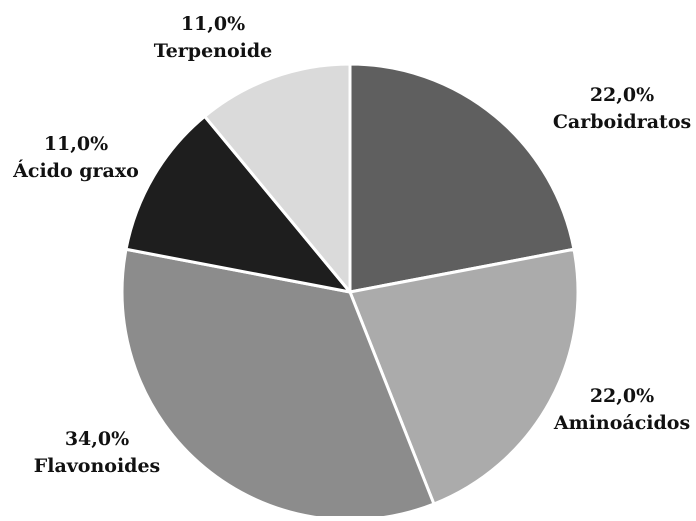 The height and width of the screenshot is (521, 696). What do you see at coordinates (622, 122) in the screenshot?
I see `slice-category-label-carboidratos: Carboidratos` at bounding box center [622, 122].